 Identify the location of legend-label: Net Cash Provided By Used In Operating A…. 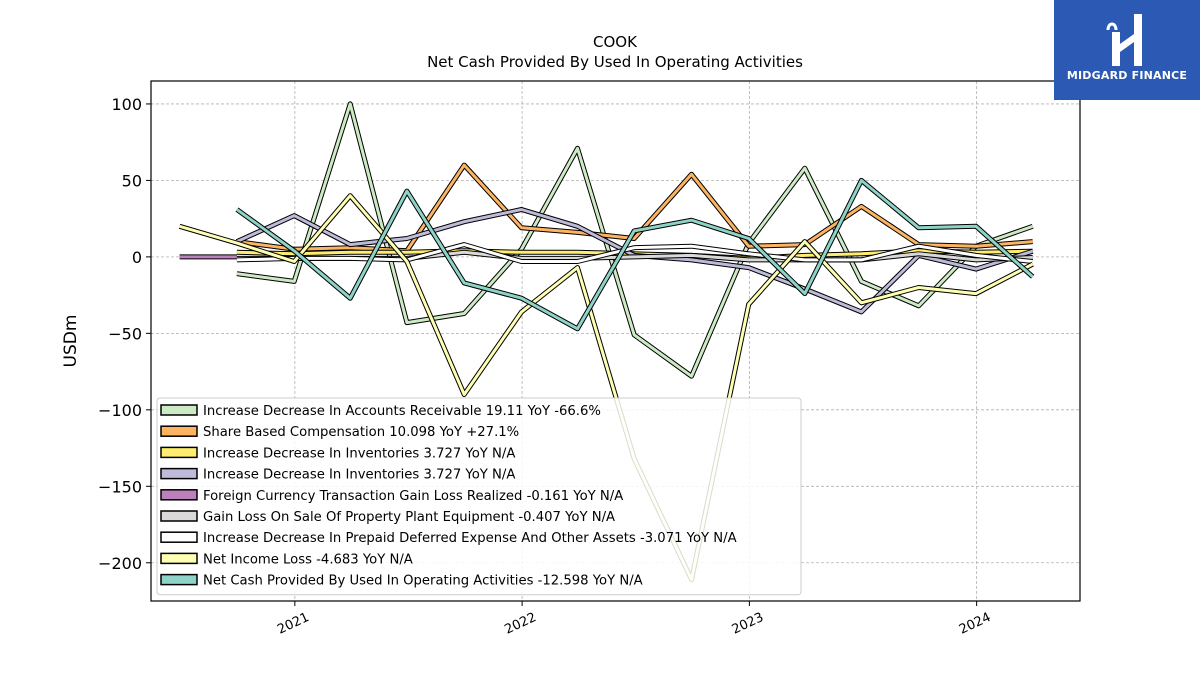
(423, 581).